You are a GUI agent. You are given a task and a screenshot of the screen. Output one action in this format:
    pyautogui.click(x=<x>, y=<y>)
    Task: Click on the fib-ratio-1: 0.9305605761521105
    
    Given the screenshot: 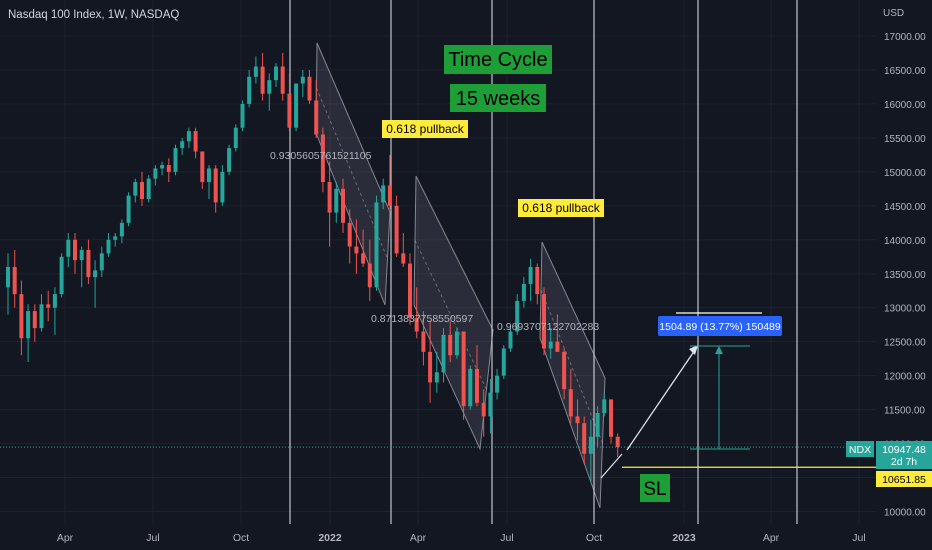 What is the action you would take?
    pyautogui.click(x=321, y=156)
    